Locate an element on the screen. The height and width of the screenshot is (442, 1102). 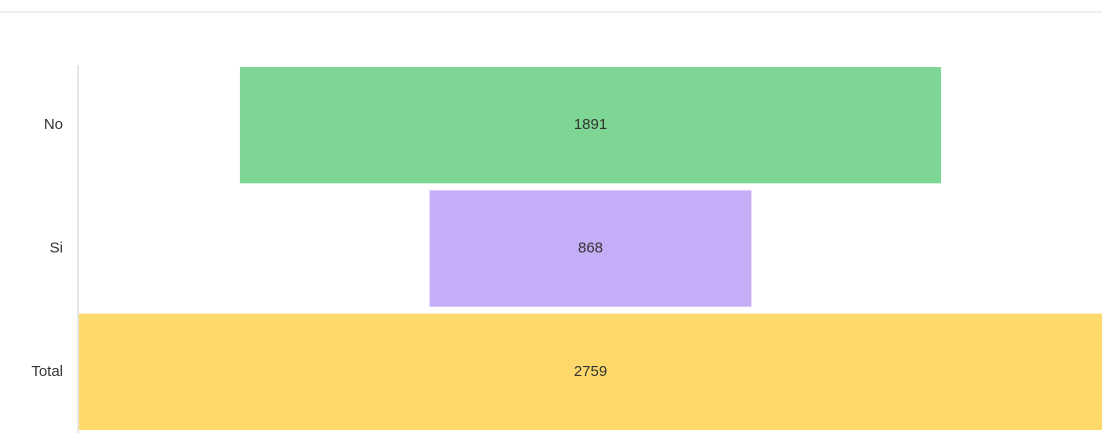
funnel-bar is located at coordinates (590, 248).